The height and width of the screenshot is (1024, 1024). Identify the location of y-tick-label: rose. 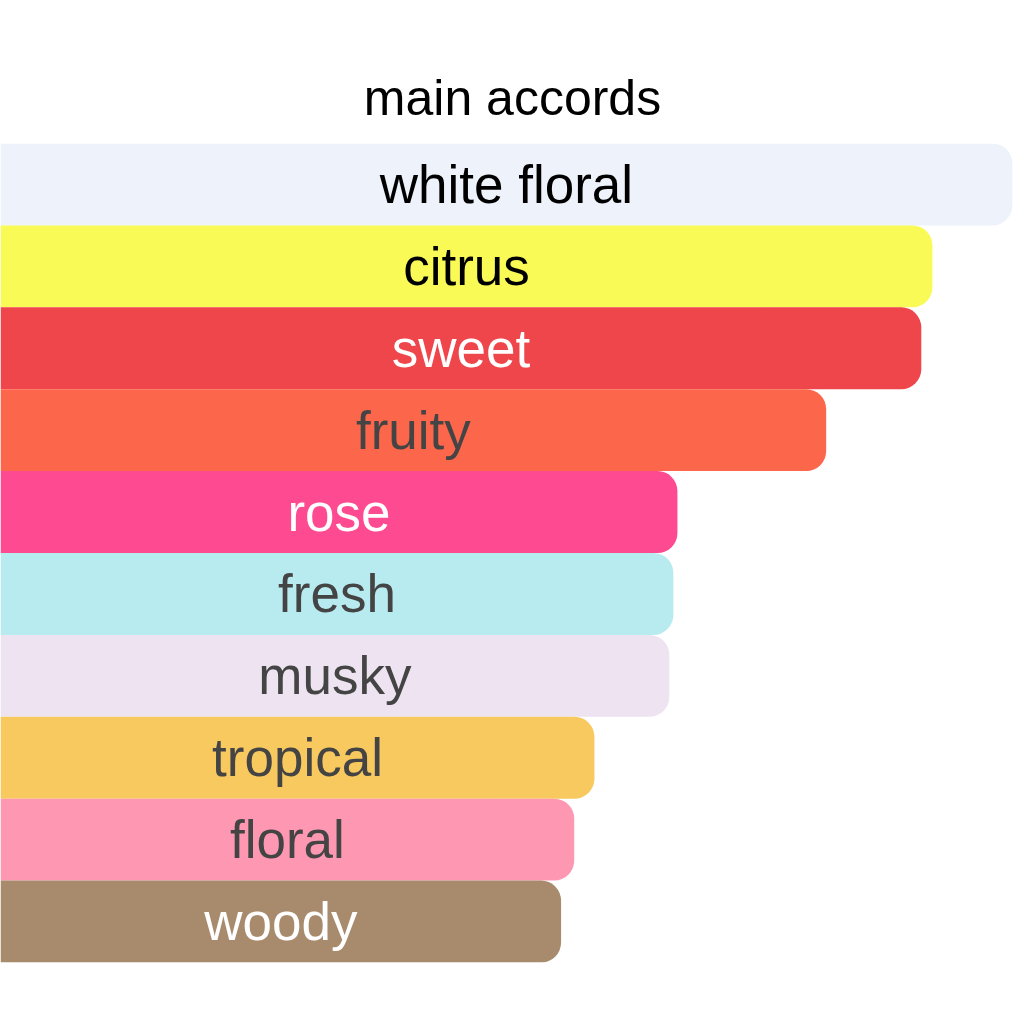
(339, 512).